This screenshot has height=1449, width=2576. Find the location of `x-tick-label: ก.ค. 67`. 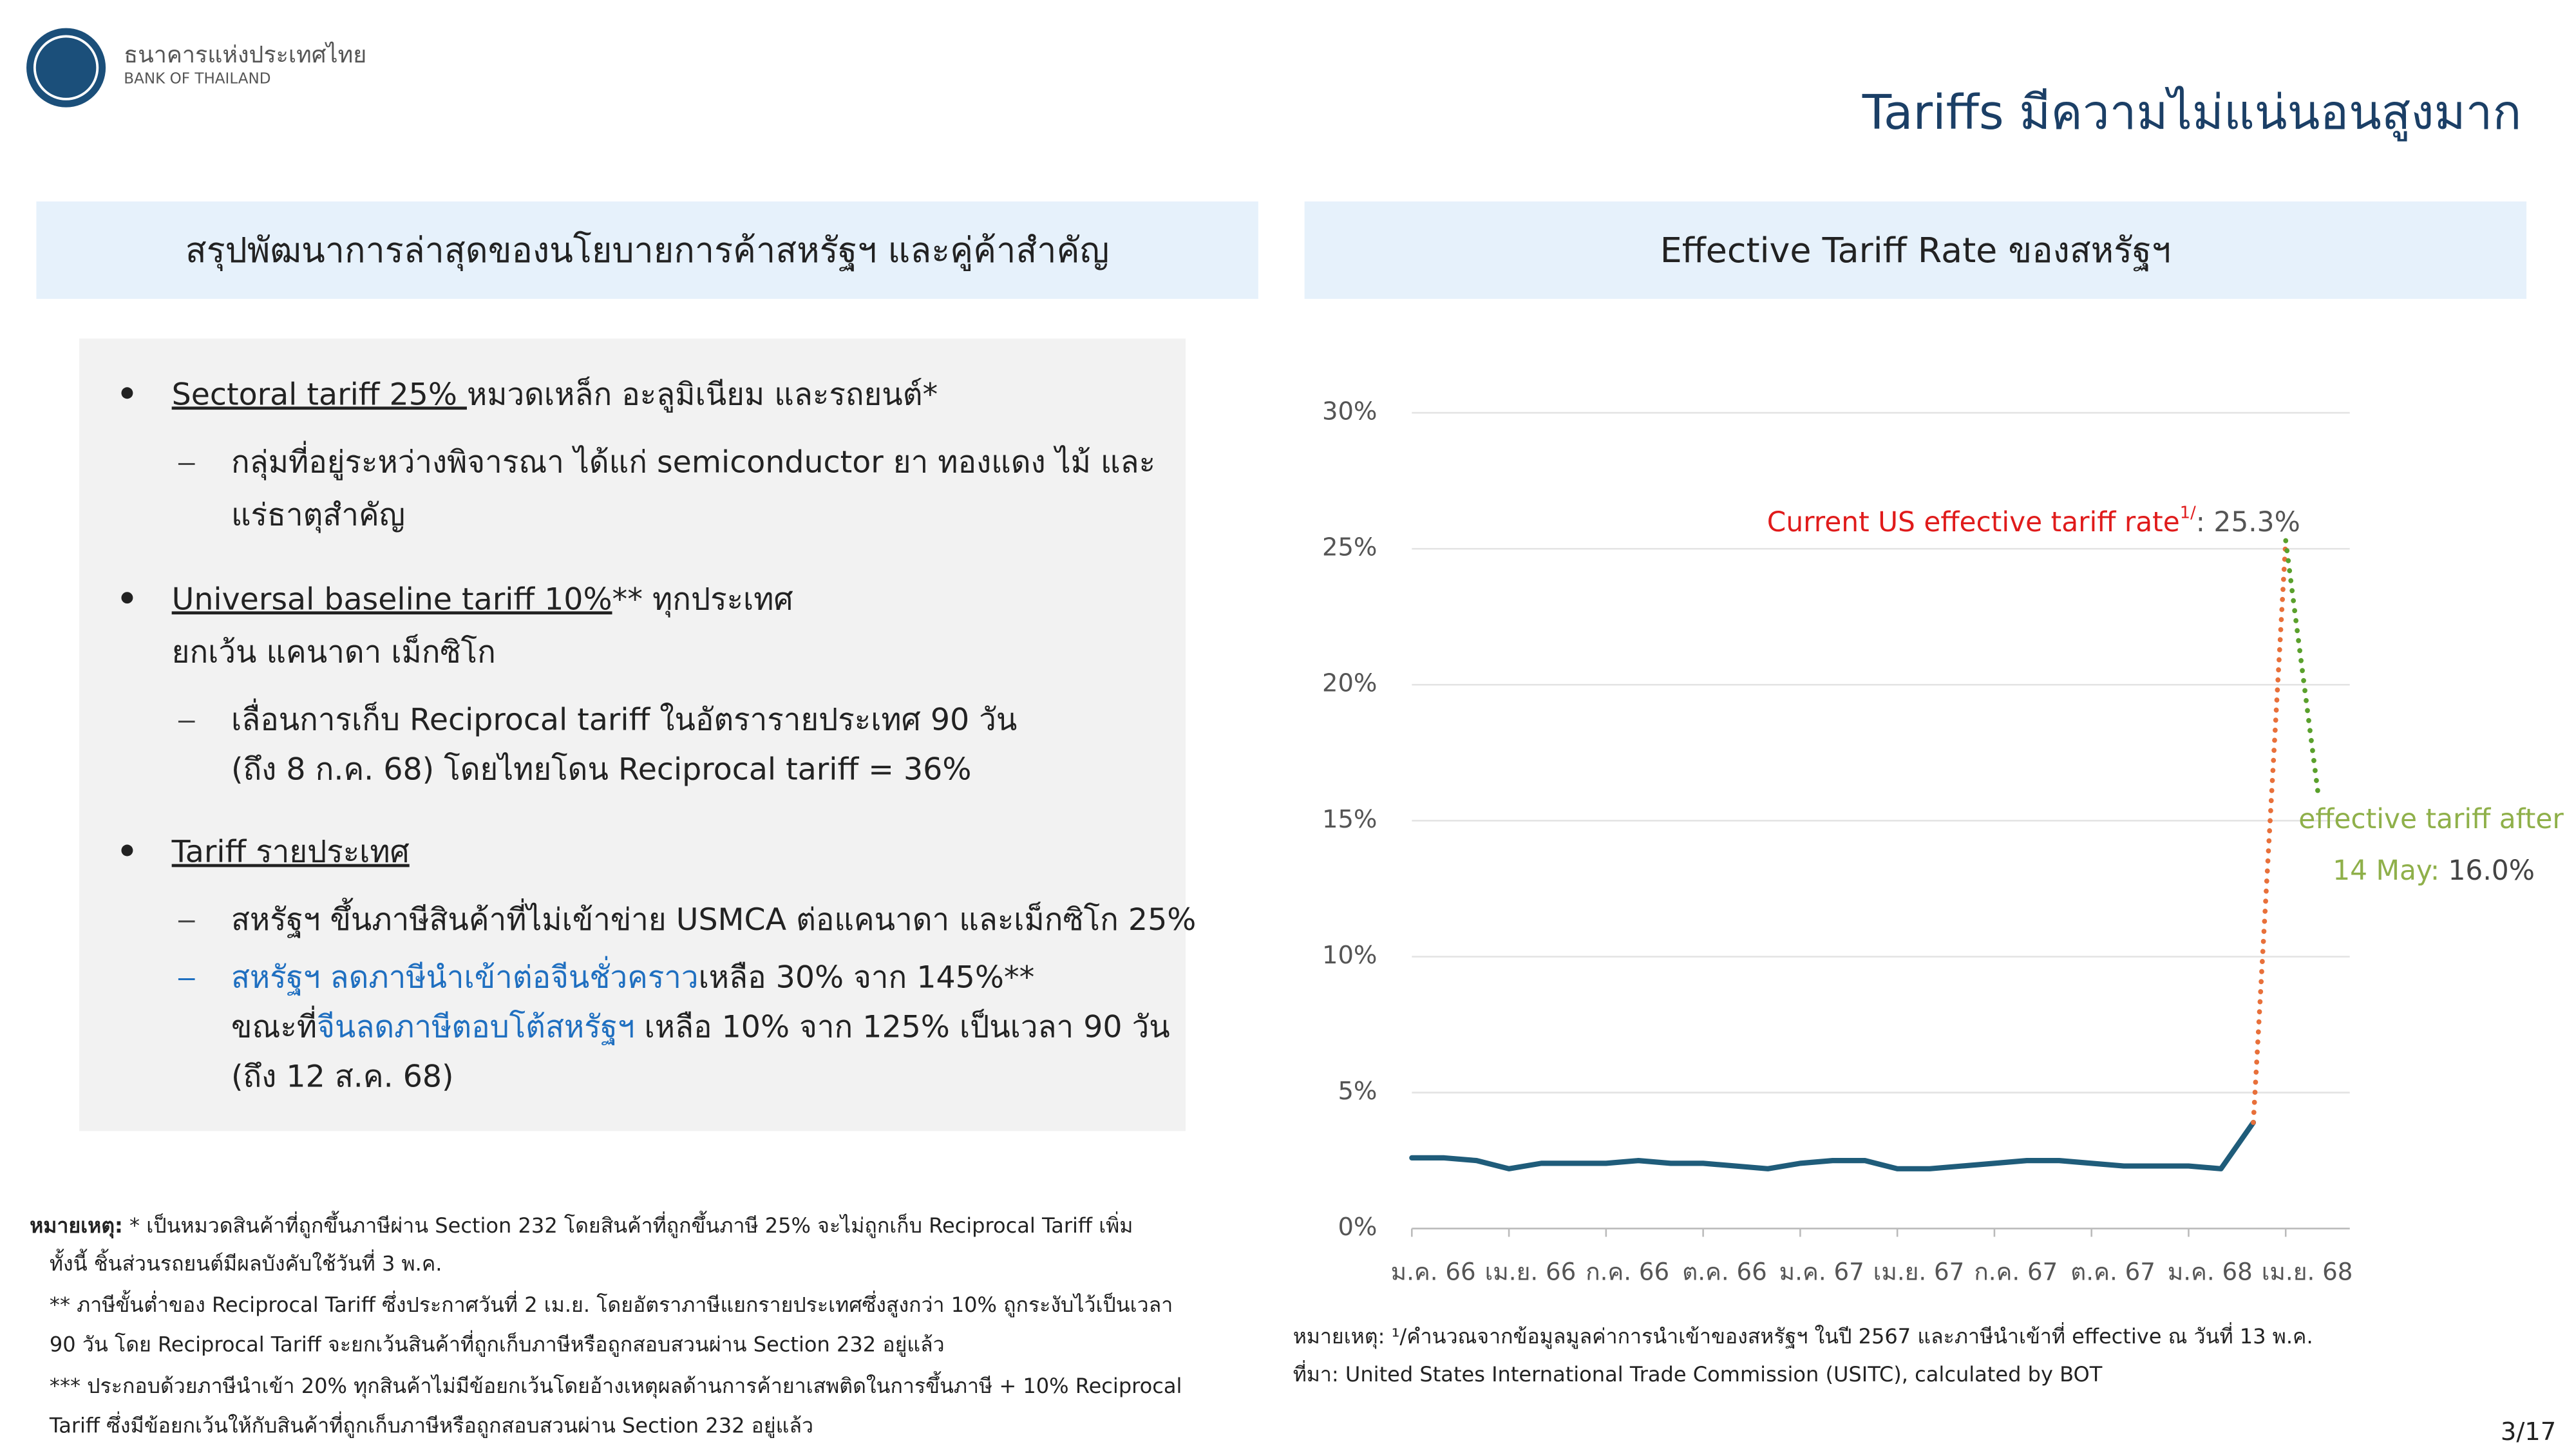

x-tick-label: ก.ค. 67 is located at coordinates (2016, 1271).